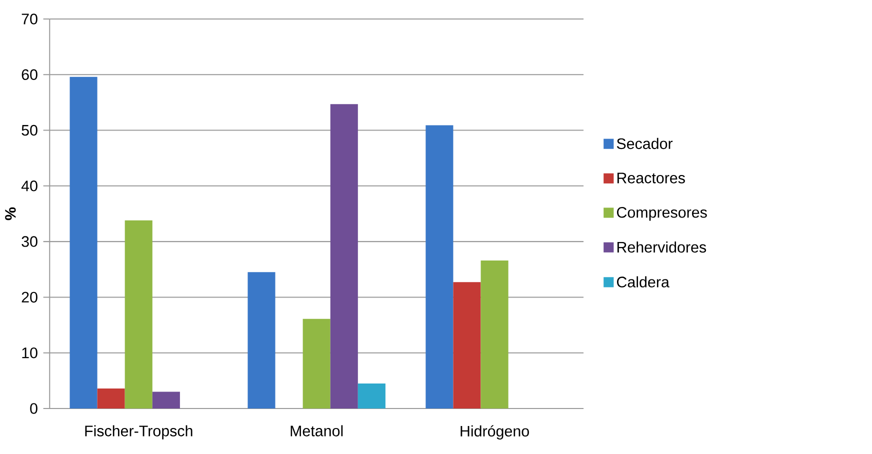  Describe the element at coordinates (643, 282) in the screenshot. I see `legend-label: Caldera` at that location.